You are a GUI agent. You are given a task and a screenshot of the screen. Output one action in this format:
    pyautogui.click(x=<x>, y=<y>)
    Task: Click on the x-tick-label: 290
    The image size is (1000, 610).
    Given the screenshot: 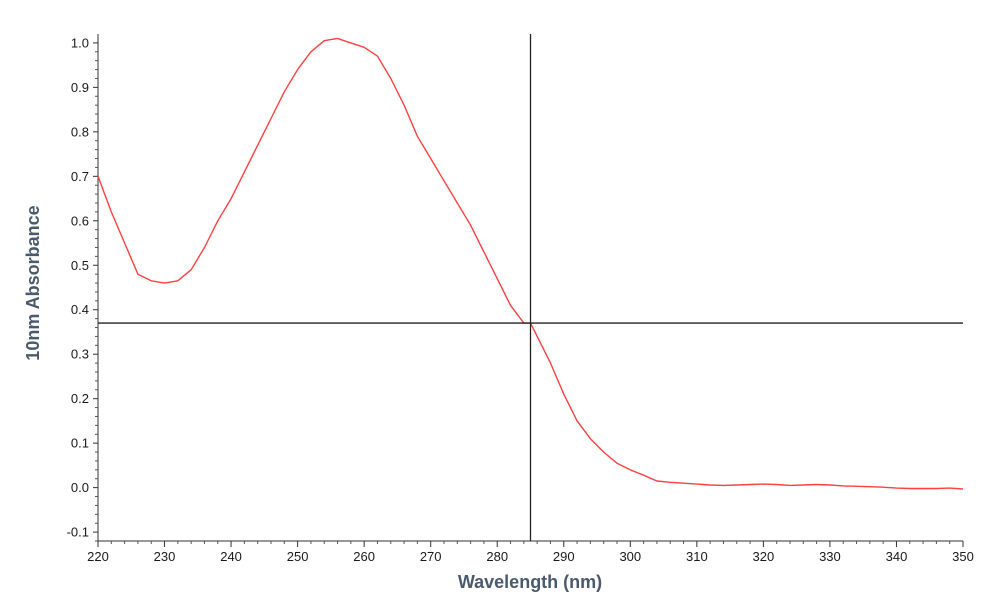 What is the action you would take?
    pyautogui.click(x=564, y=556)
    